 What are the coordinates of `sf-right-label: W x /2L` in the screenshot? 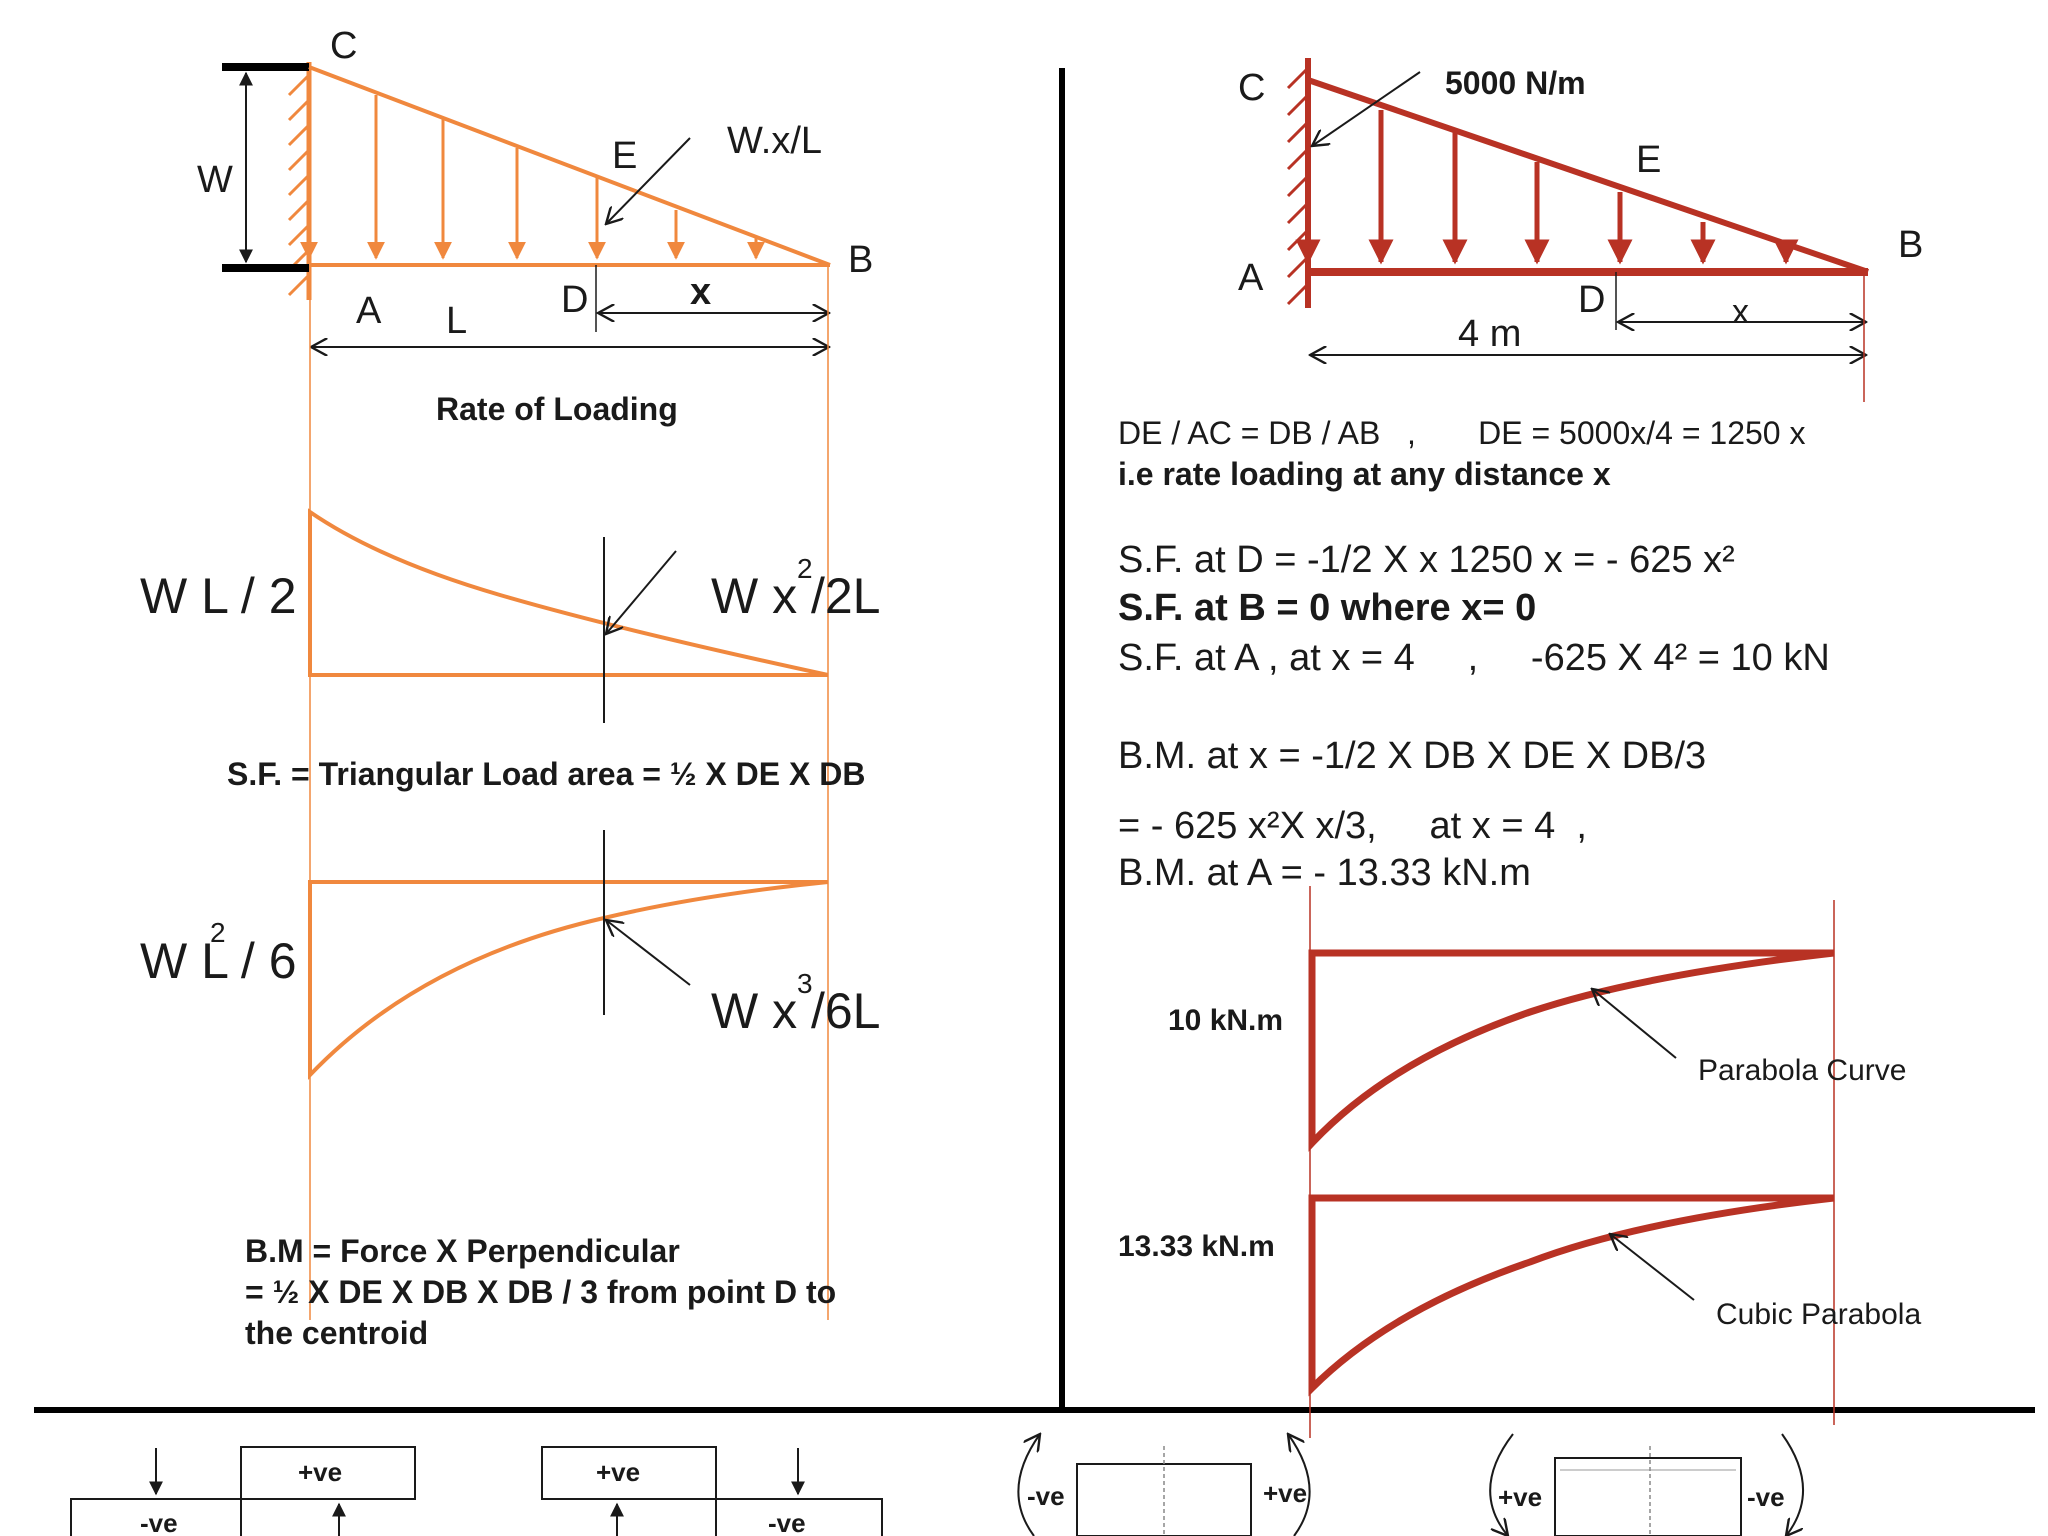 It's located at (795, 596).